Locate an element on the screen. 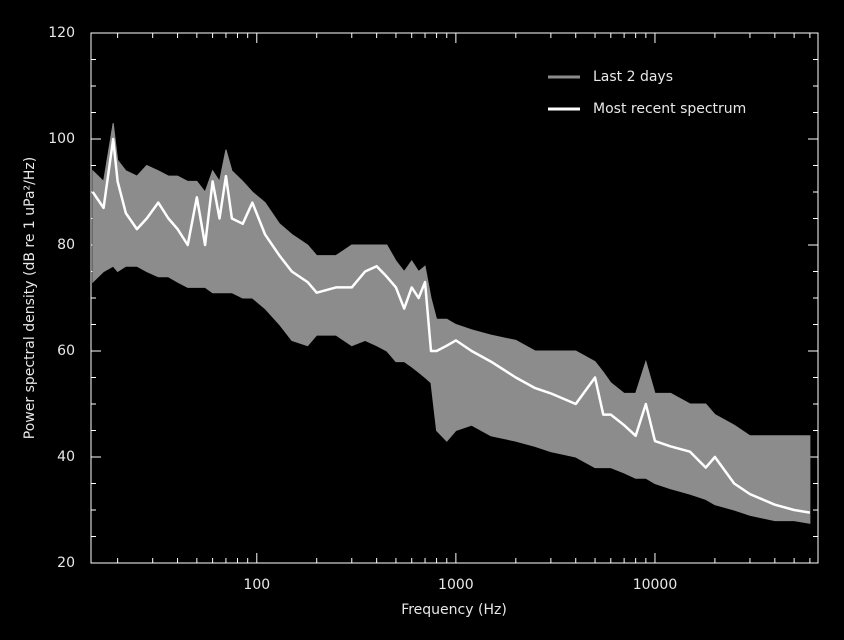  legend-label: Last 2 days is located at coordinates (633, 77).